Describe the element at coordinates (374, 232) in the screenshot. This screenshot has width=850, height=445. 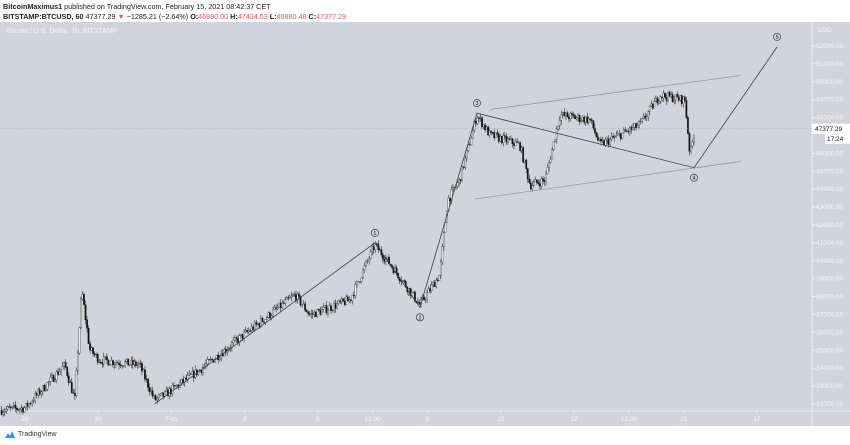
I see `wave-label-circle` at that location.